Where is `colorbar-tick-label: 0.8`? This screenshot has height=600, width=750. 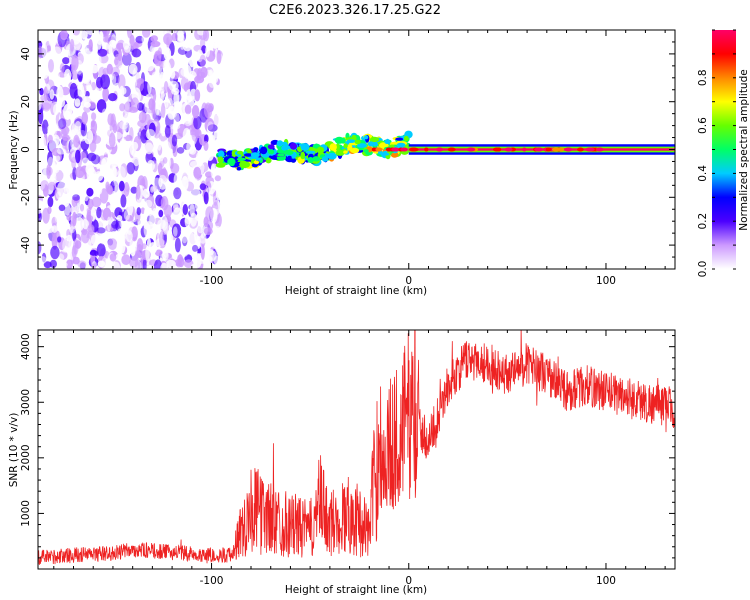
colorbar-tick-label: 0.8 is located at coordinates (703, 77).